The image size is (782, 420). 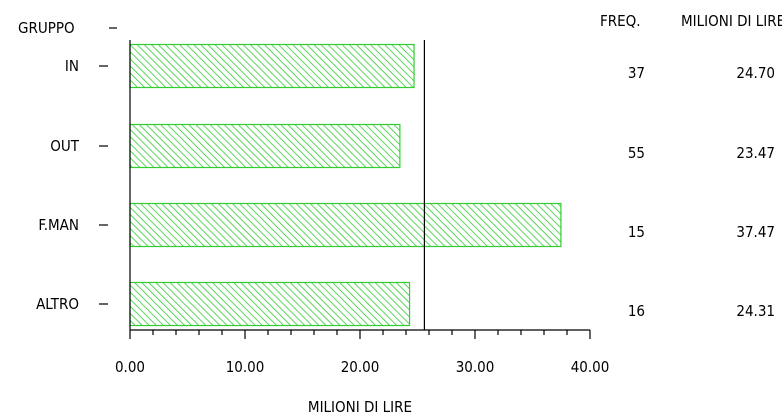 I want to click on freq-header: FREQ., so click(x=620, y=21).